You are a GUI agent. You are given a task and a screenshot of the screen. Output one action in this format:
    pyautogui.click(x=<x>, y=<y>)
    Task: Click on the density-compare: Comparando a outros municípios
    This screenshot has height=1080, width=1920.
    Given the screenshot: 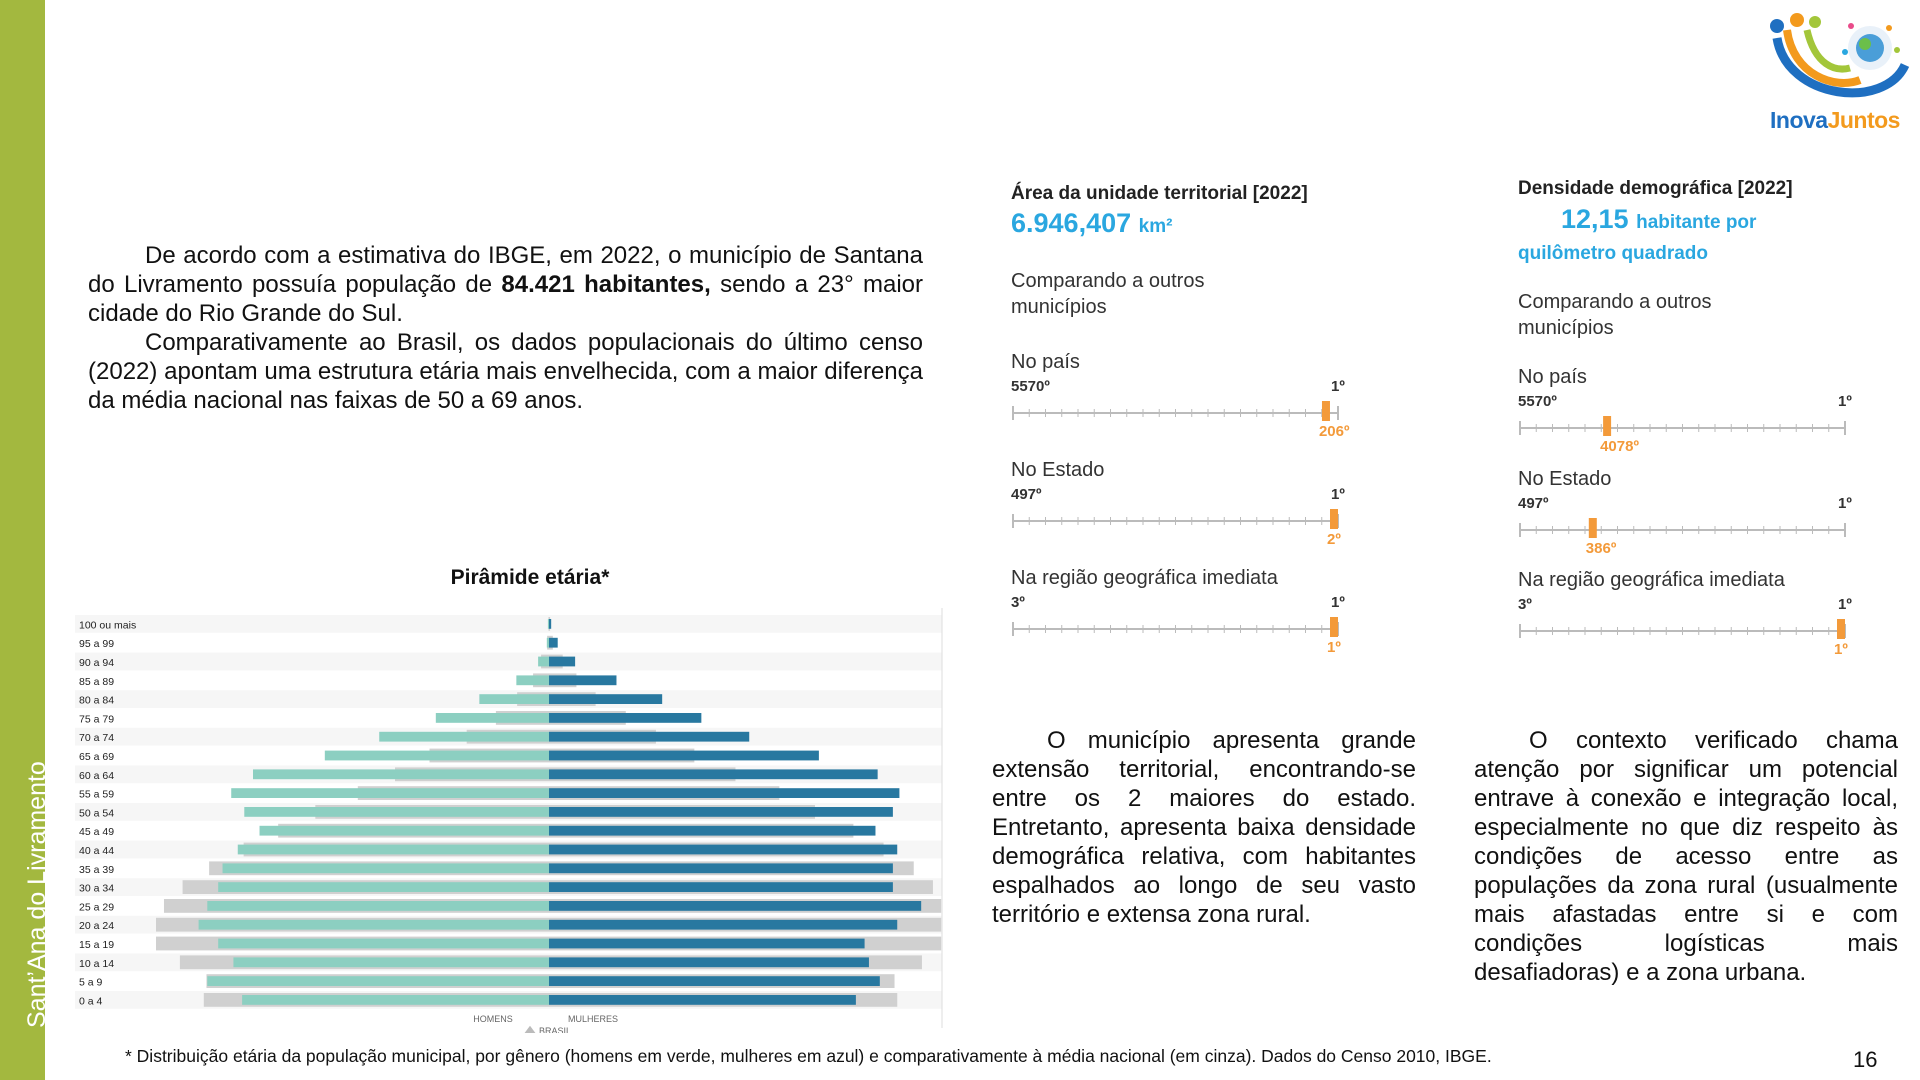 What is the action you would take?
    pyautogui.click(x=1615, y=315)
    